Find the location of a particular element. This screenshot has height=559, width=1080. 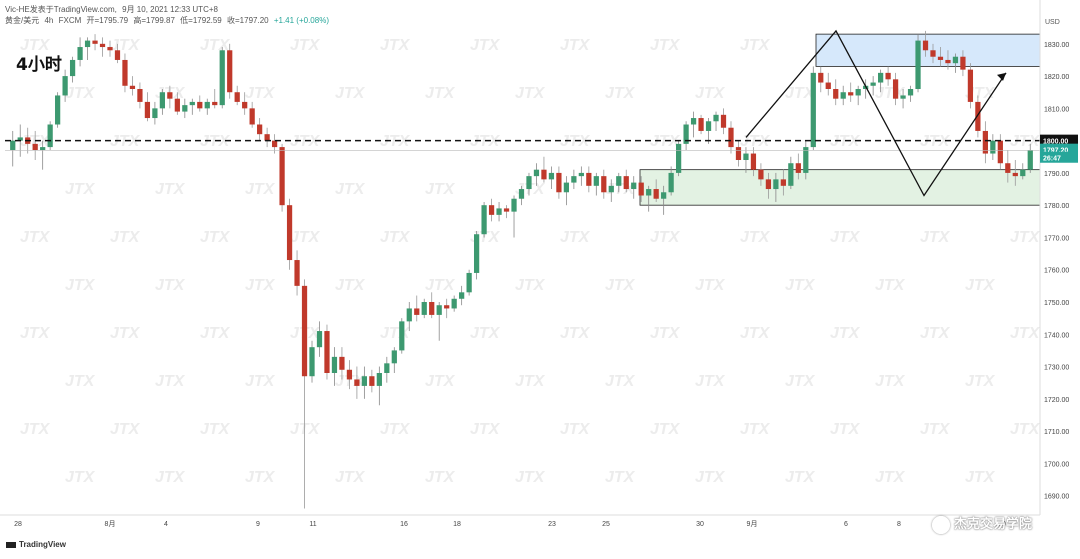

tradingview-mark-icon is located at coordinates (11, 544).